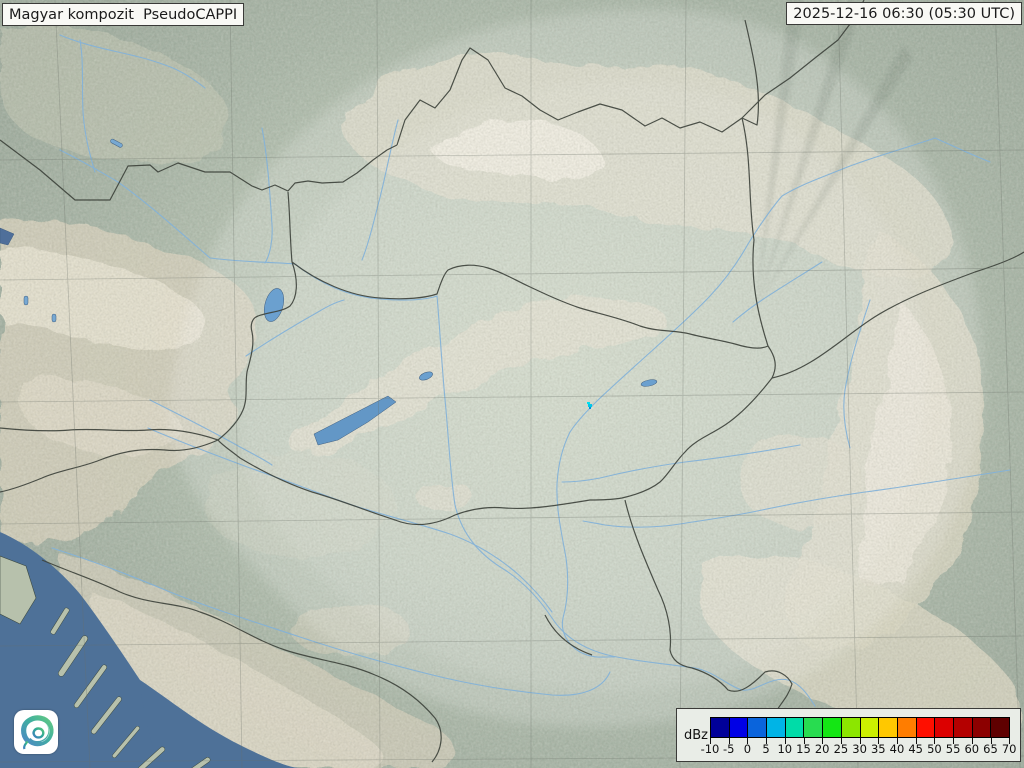  I want to click on adriatic-sea, so click(150, 650).